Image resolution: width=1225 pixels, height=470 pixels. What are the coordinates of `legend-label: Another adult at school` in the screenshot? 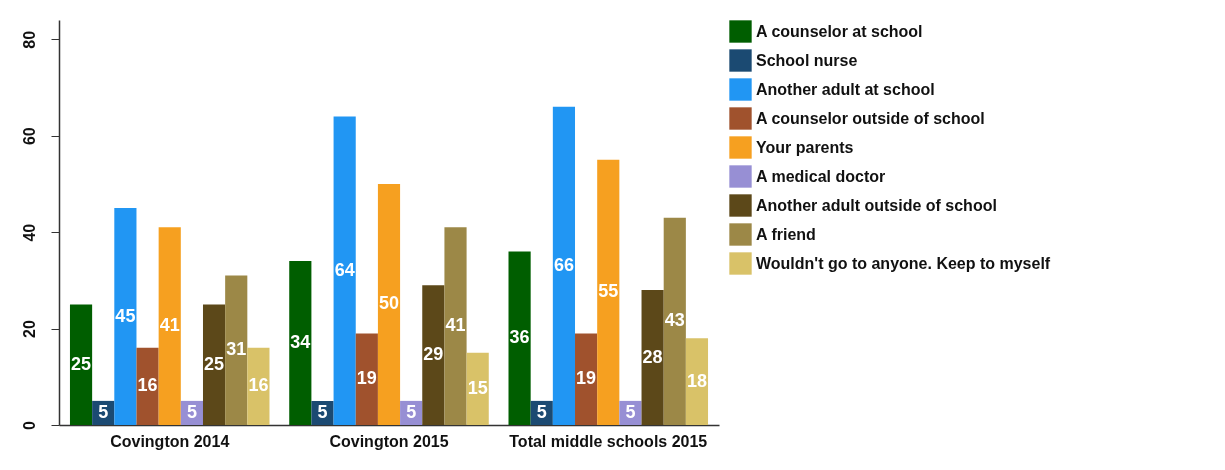 It's located at (845, 89).